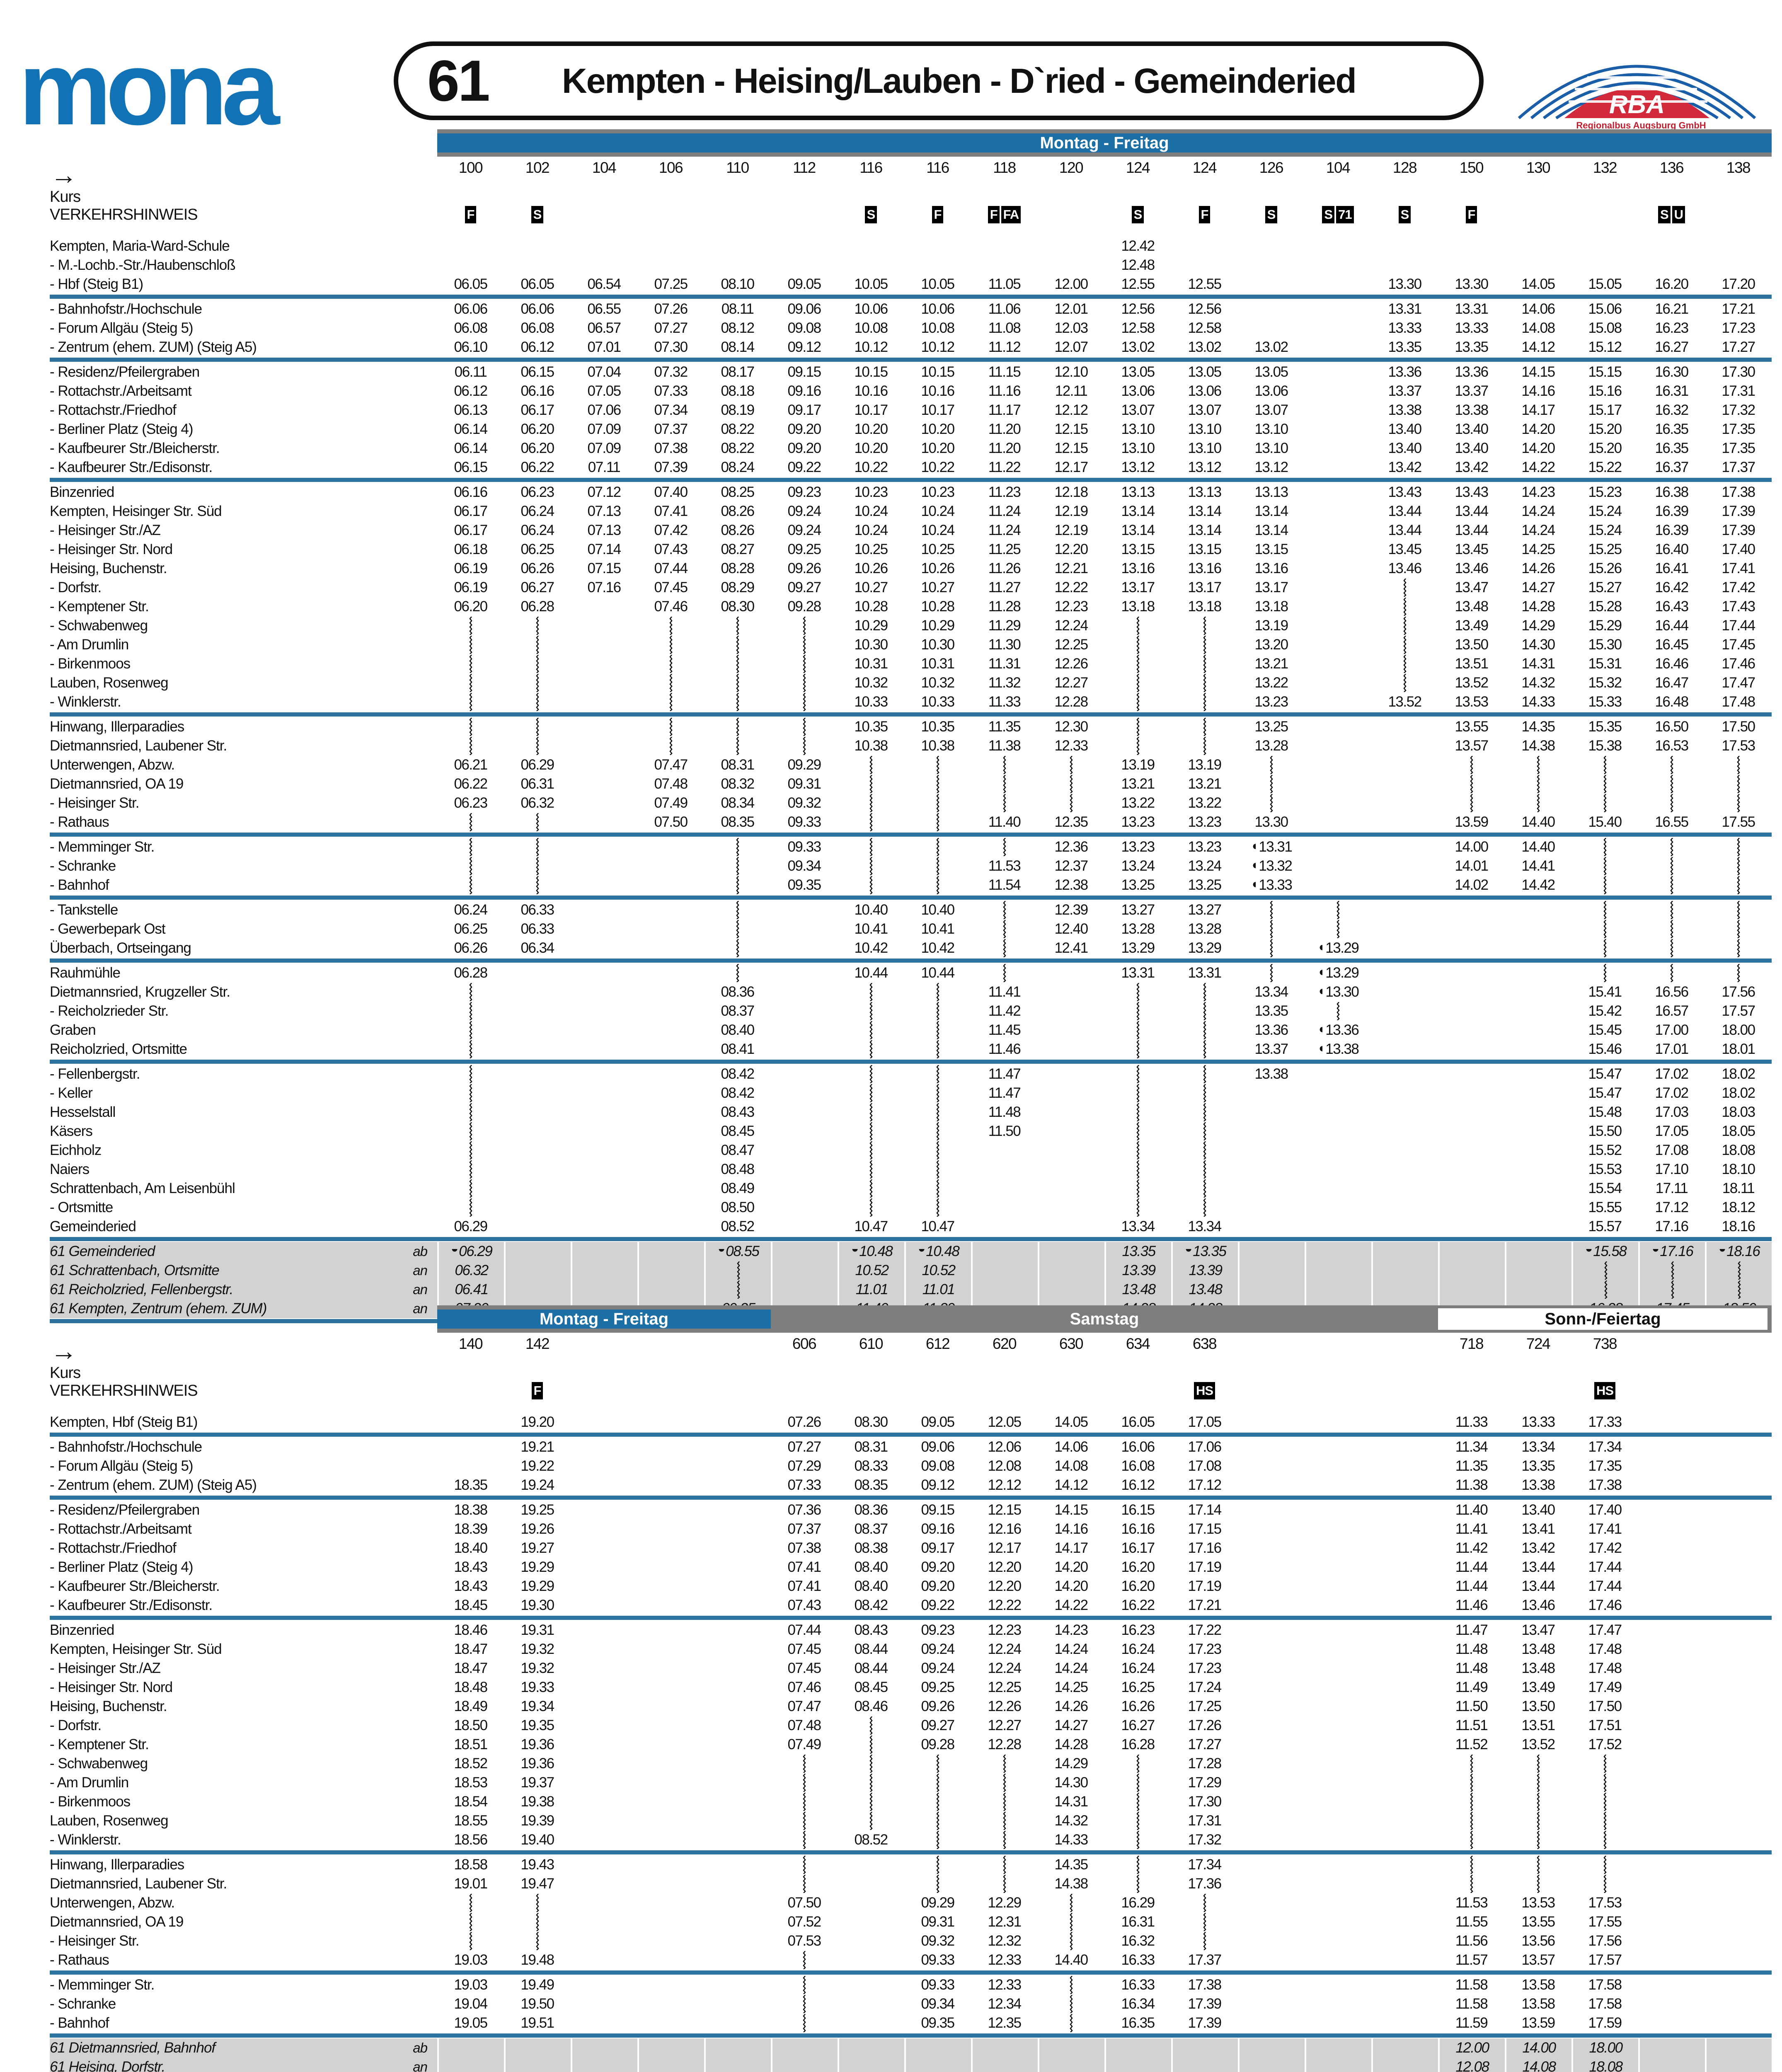  What do you see at coordinates (1138, 1567) in the screenshot?
I see `time-cell: 16.20` at bounding box center [1138, 1567].